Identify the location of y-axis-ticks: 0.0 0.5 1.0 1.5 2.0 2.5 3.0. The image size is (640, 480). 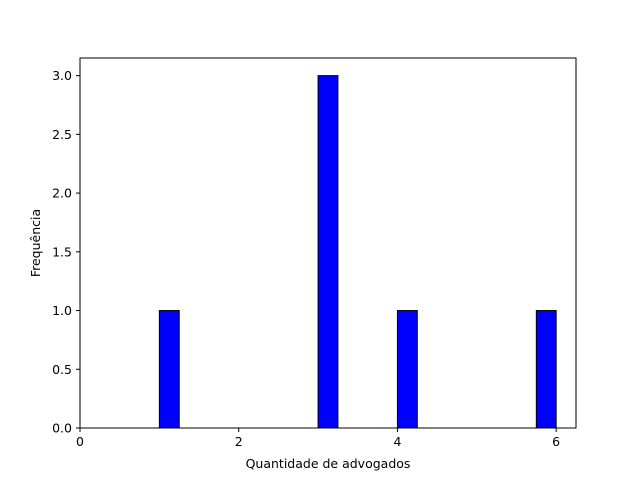
(66, 252).